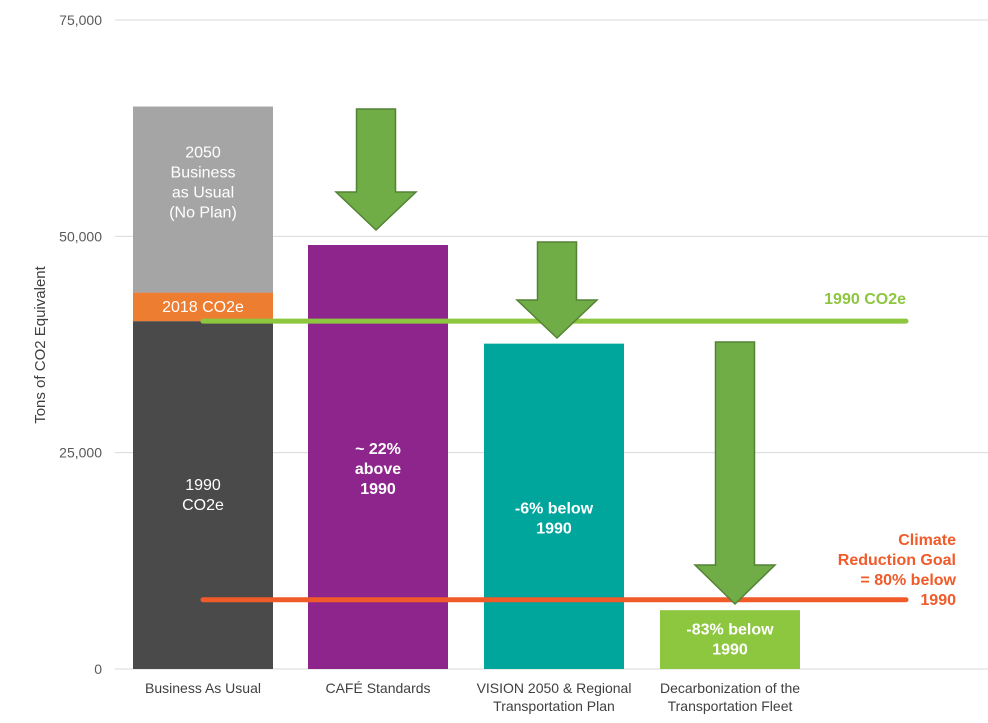 The width and height of the screenshot is (988, 723). Describe the element at coordinates (40, 344) in the screenshot. I see `y-axis-label: Tons of CO2 Equivalent` at that location.